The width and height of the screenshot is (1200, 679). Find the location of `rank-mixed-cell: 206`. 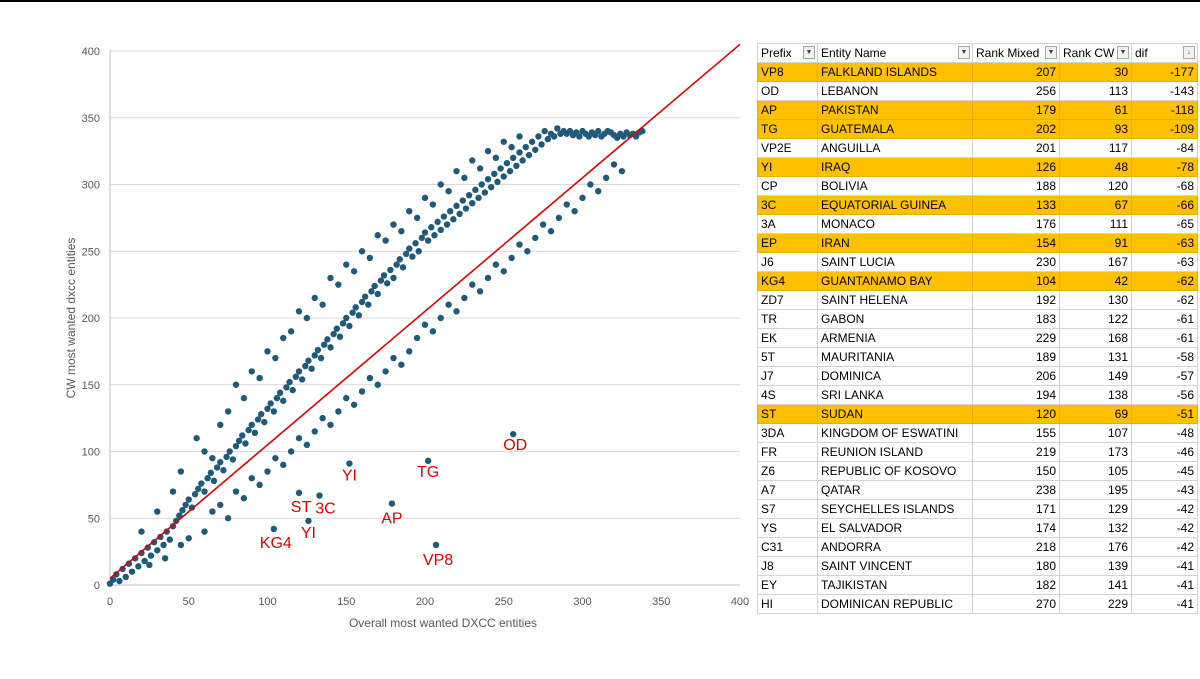

rank-mixed-cell: 206 is located at coordinates (1016, 376).